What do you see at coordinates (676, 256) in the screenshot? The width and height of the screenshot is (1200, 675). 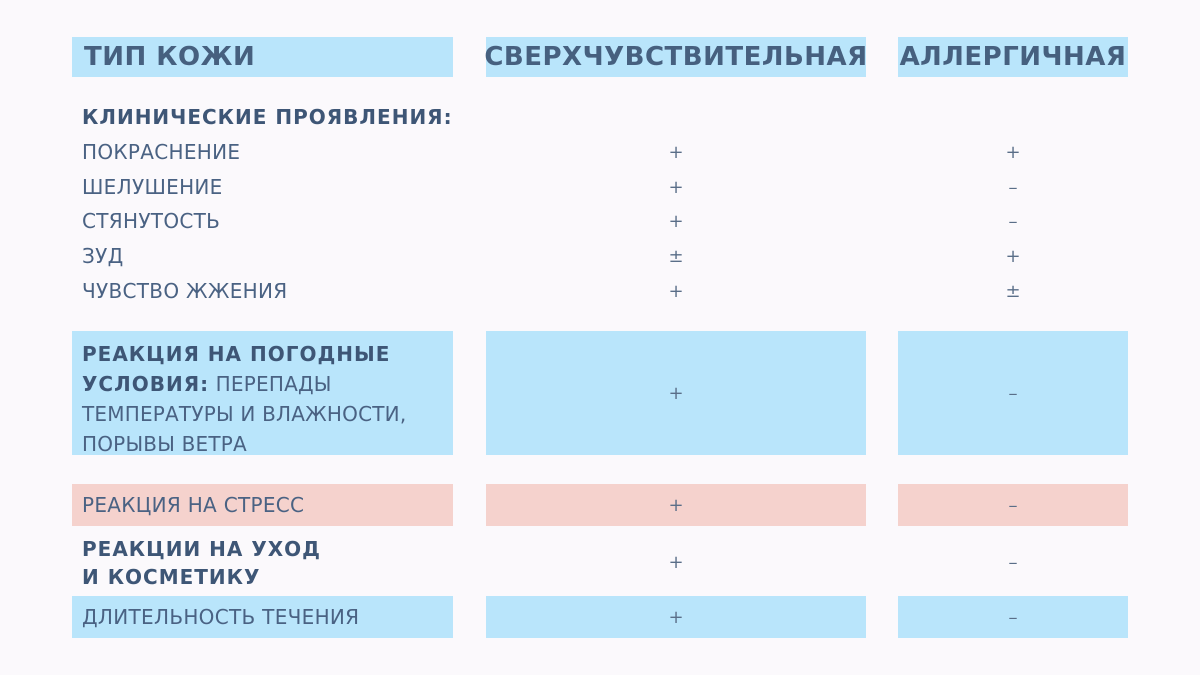 I see `row-mark-itch-hyper: ±` at bounding box center [676, 256].